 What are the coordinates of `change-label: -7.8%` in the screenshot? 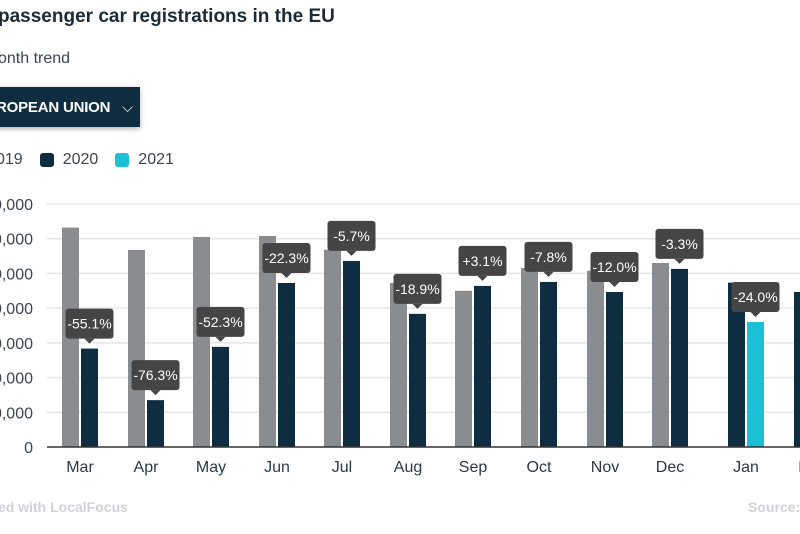 It's located at (548, 257).